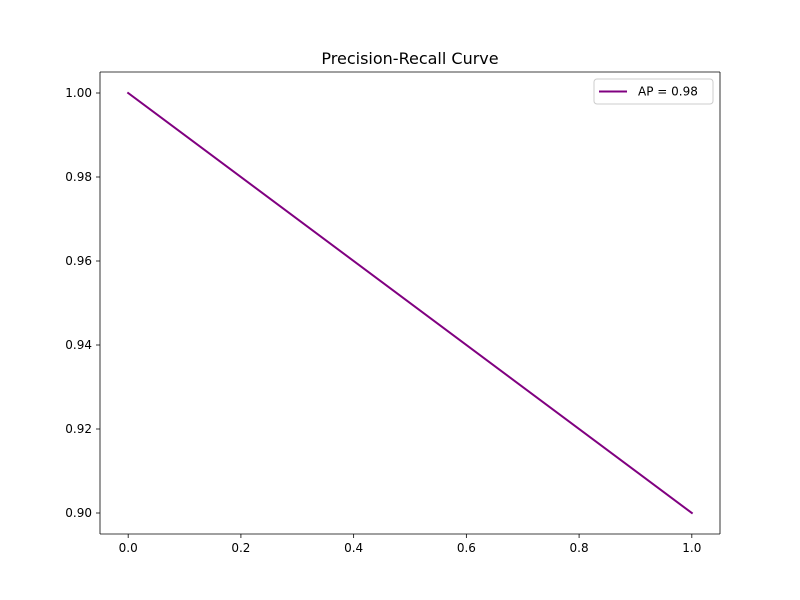  What do you see at coordinates (691, 548) in the screenshot?
I see `x-tick-label: 1.0` at bounding box center [691, 548].